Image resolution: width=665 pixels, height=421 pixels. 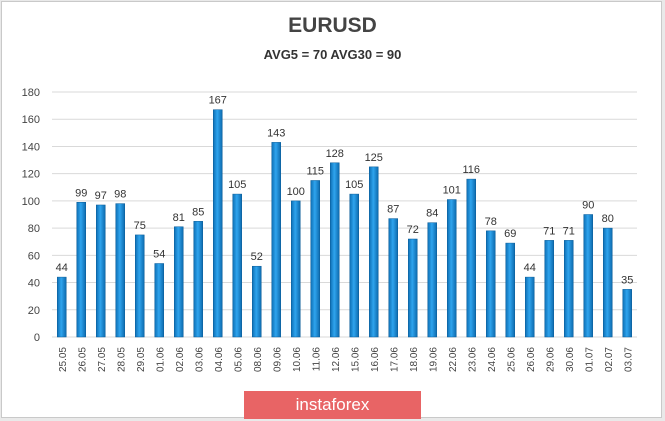 What do you see at coordinates (452, 191) in the screenshot?
I see `data-label: 101` at bounding box center [452, 191].